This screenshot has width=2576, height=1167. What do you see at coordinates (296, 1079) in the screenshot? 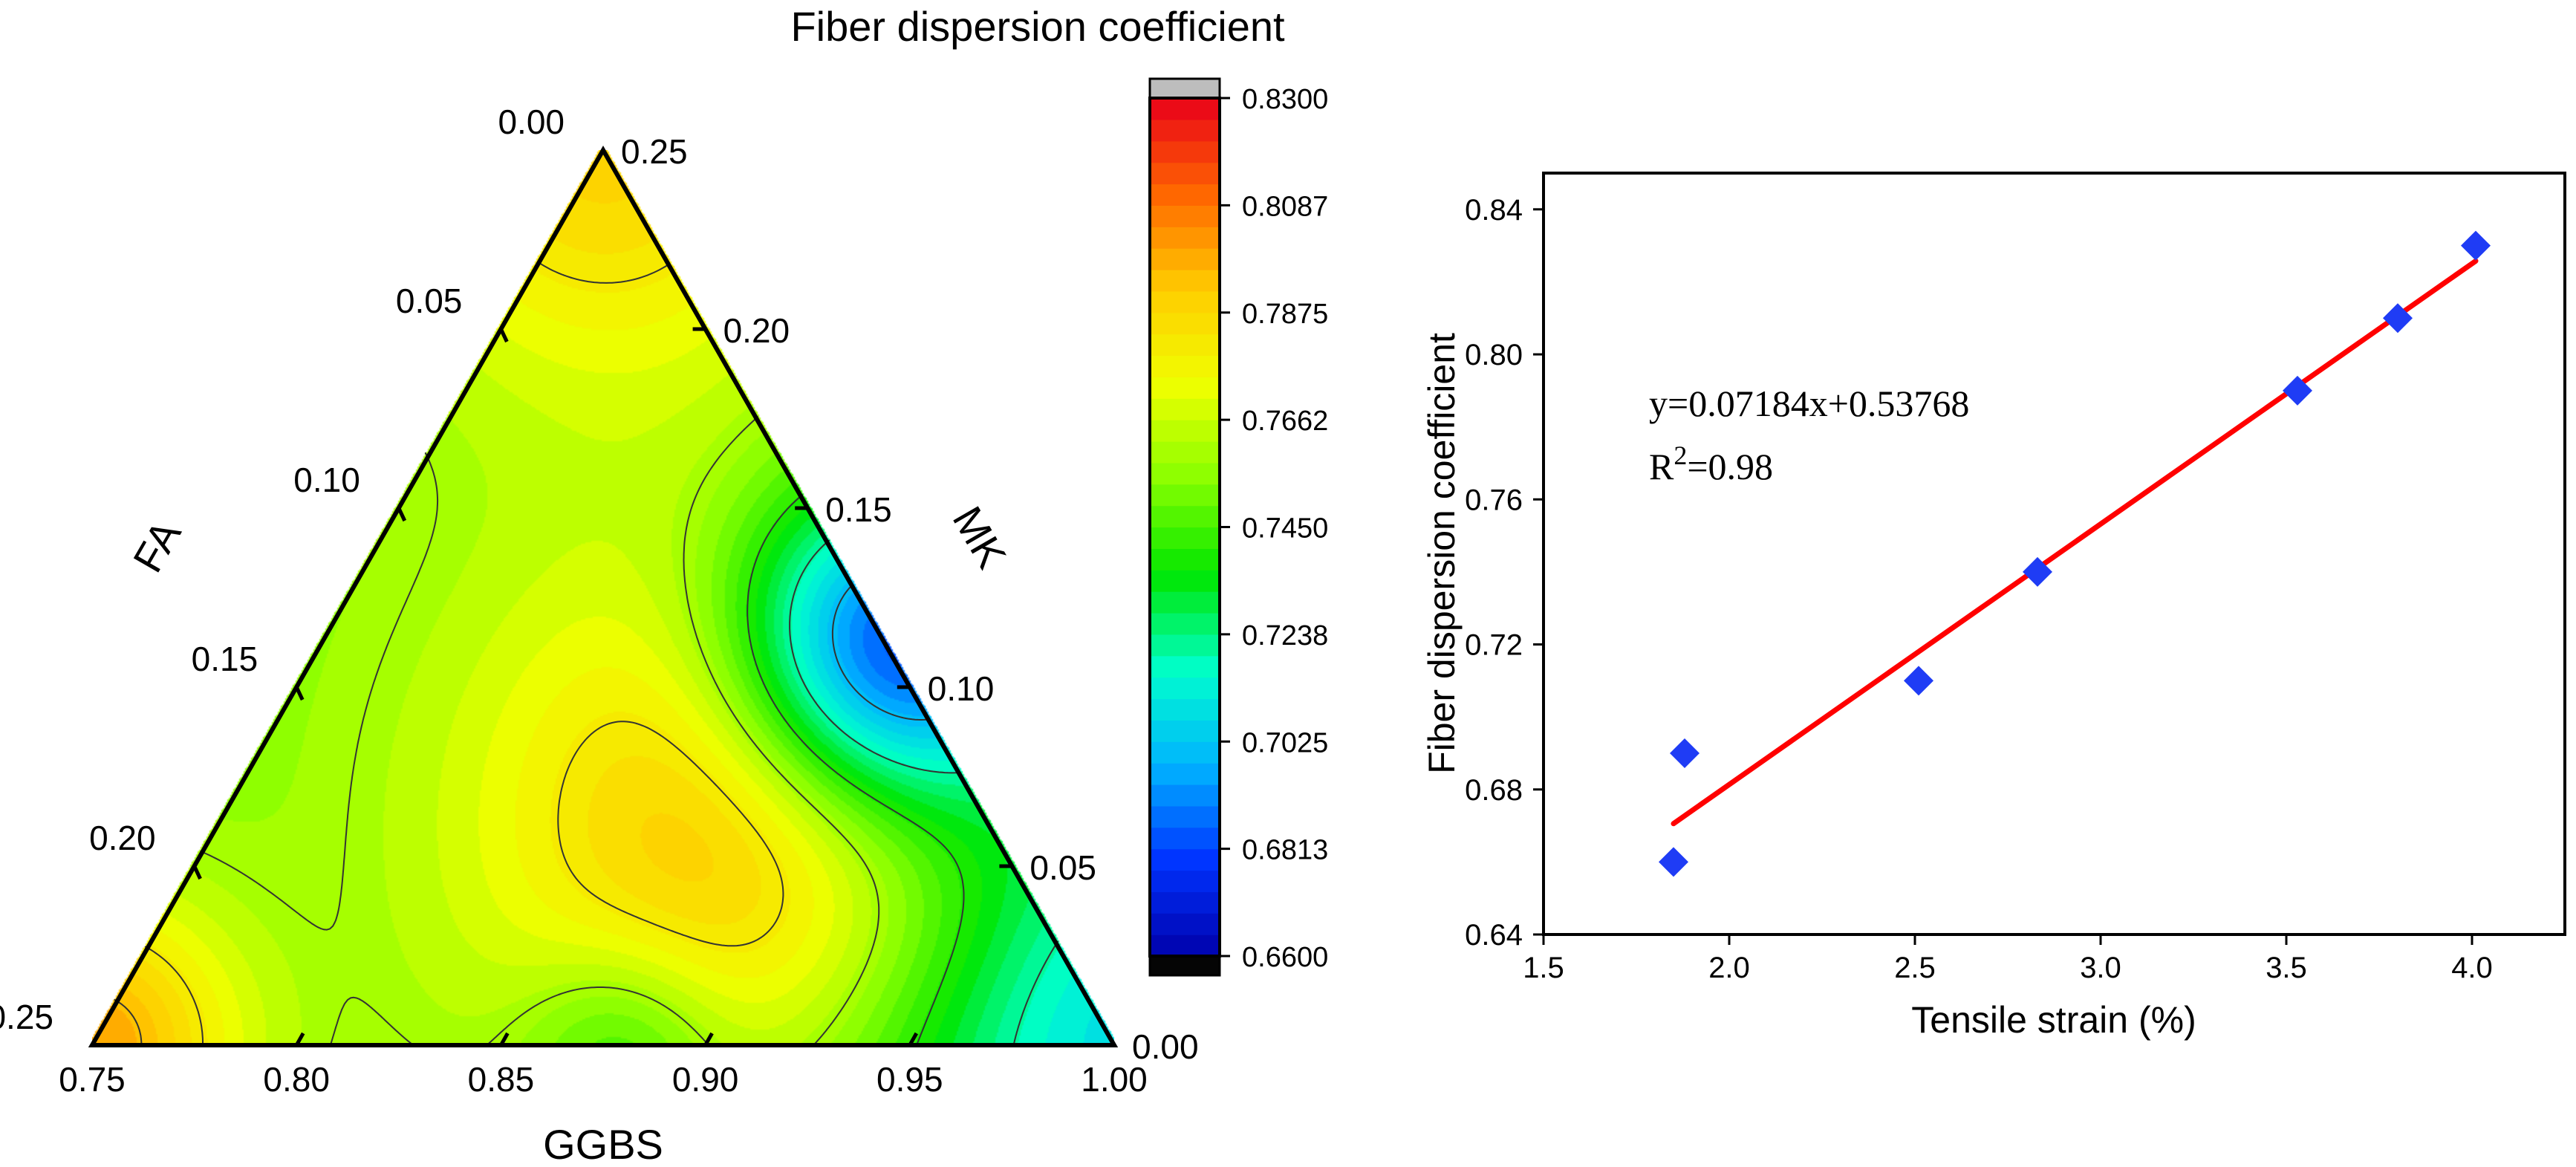
I see `ggbs-tick-label: 0.80` at bounding box center [296, 1079].